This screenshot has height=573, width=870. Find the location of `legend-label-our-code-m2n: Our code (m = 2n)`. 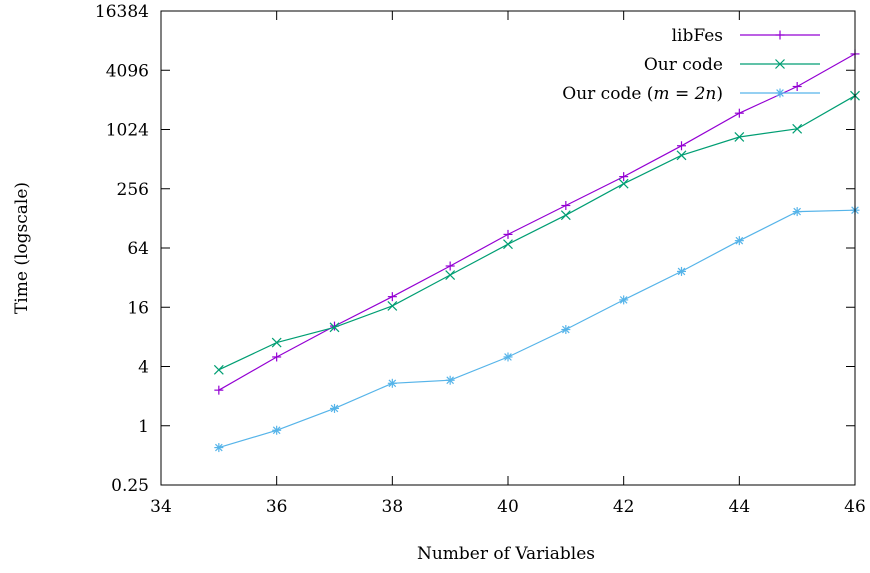

legend-label-our-code-m2n: Our code (m = 2n) is located at coordinates (642, 94).